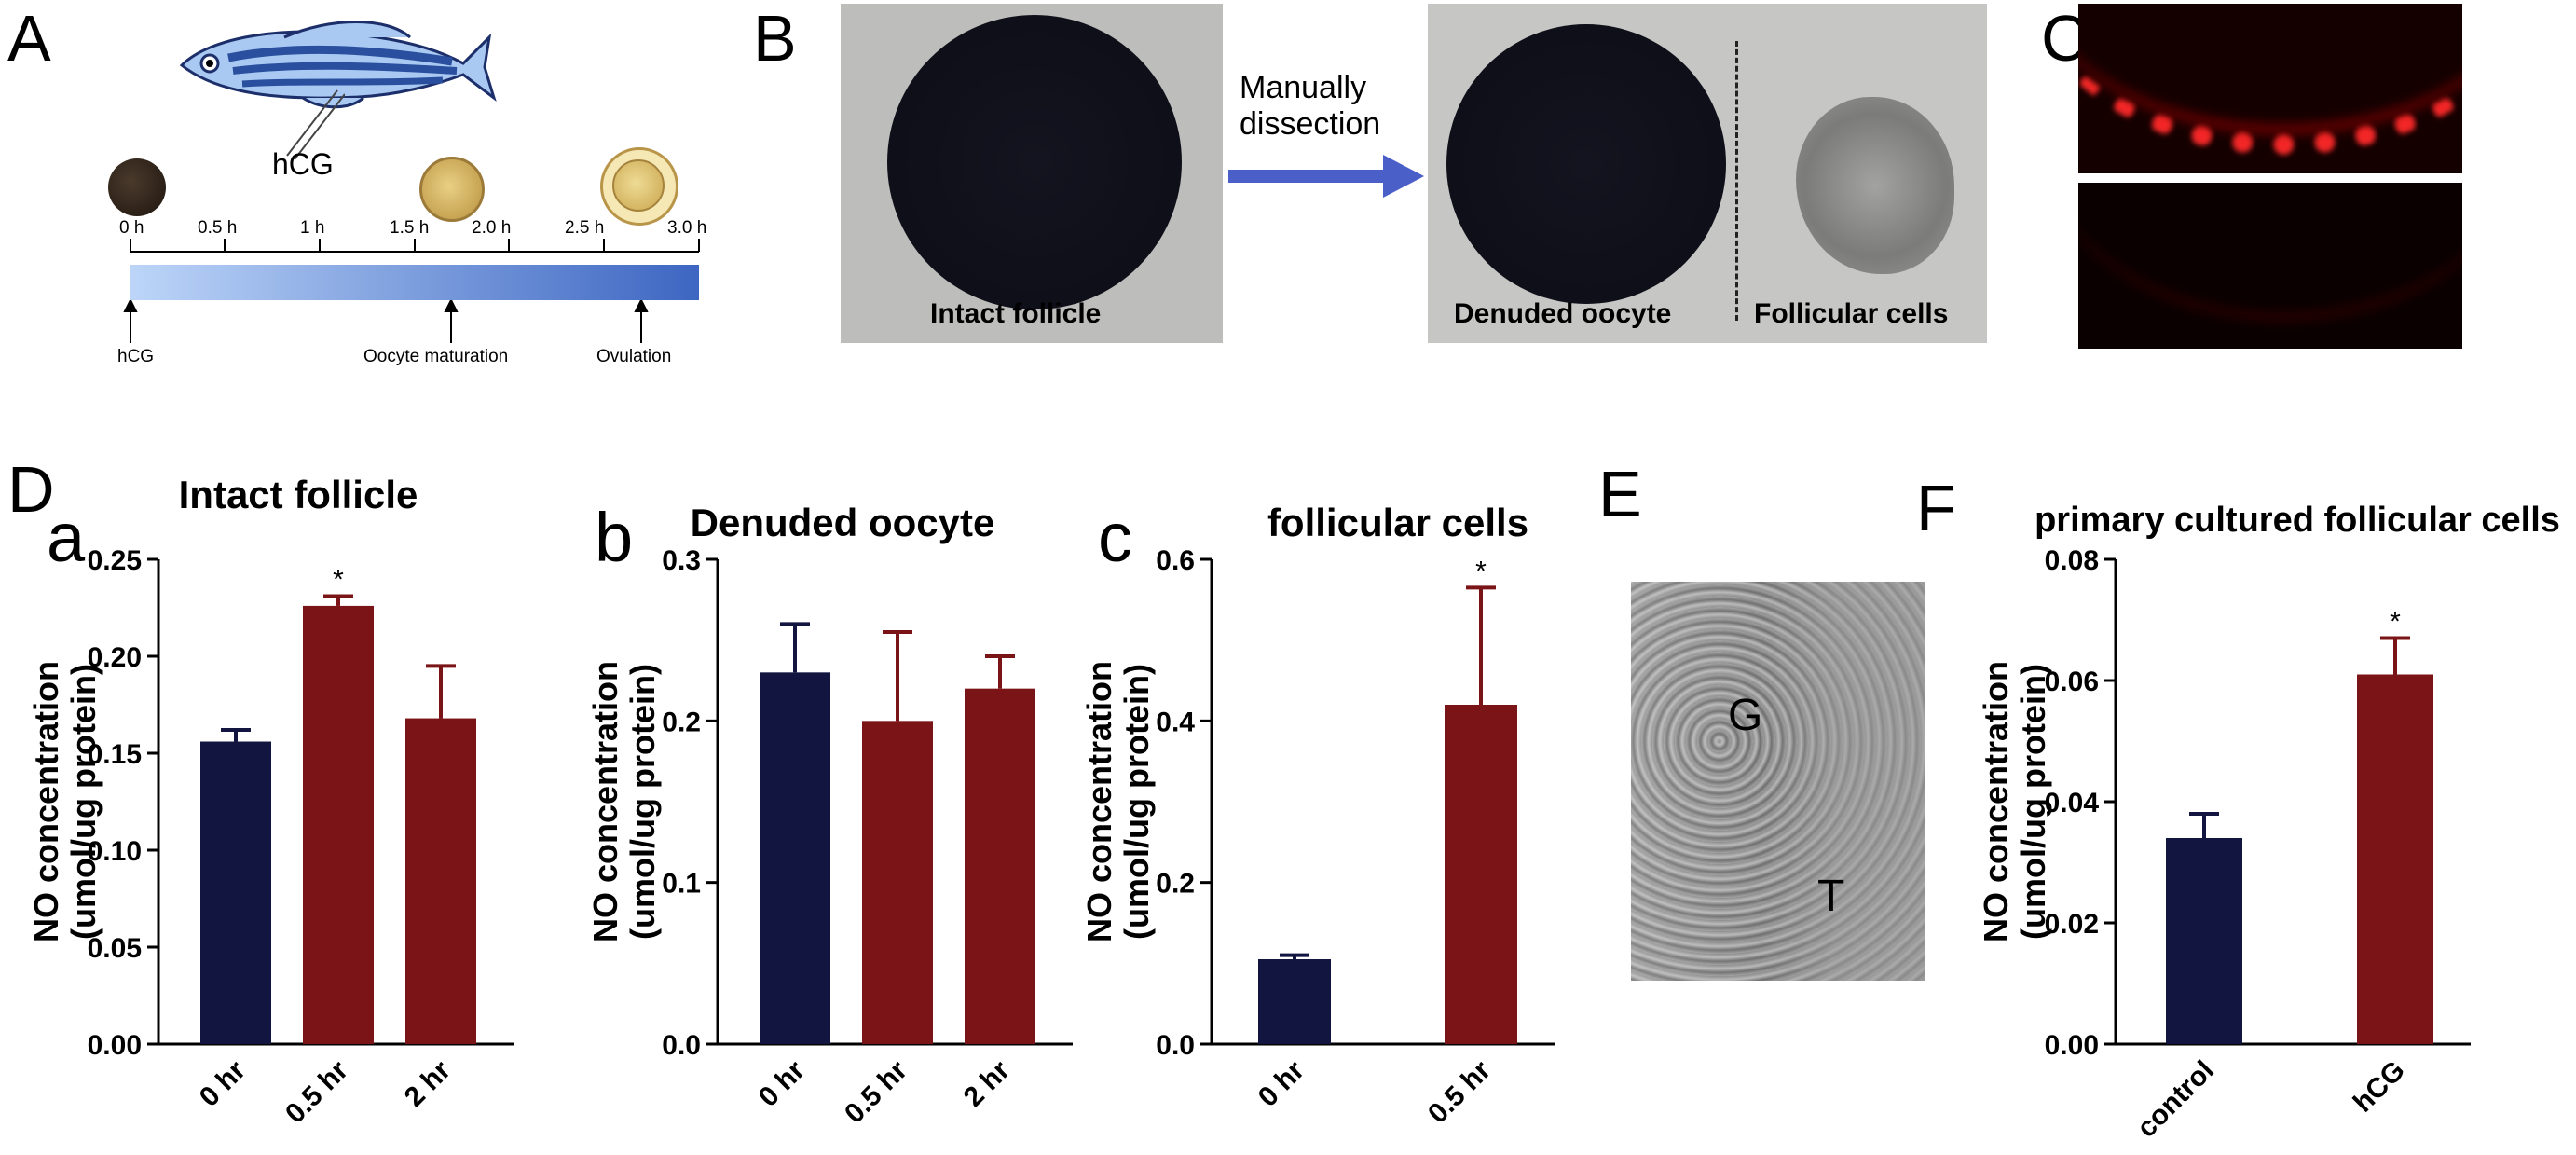  What do you see at coordinates (1778, 781) in the screenshot?
I see `cultured-cells-photo: G T` at bounding box center [1778, 781].